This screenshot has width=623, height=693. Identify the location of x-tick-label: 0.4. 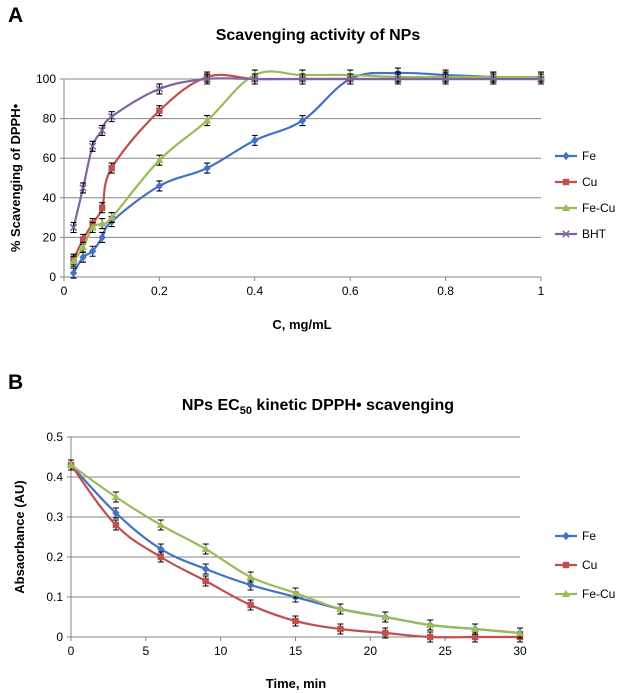
(254, 291).